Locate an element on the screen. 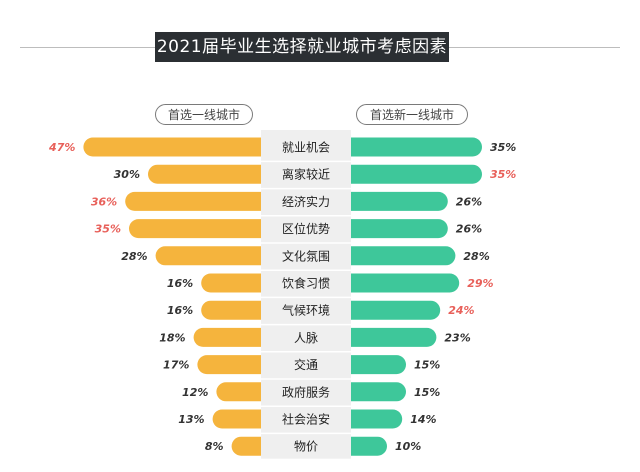 The image size is (640, 472). category-label-6: 饮食习惯 is located at coordinates (306, 283).